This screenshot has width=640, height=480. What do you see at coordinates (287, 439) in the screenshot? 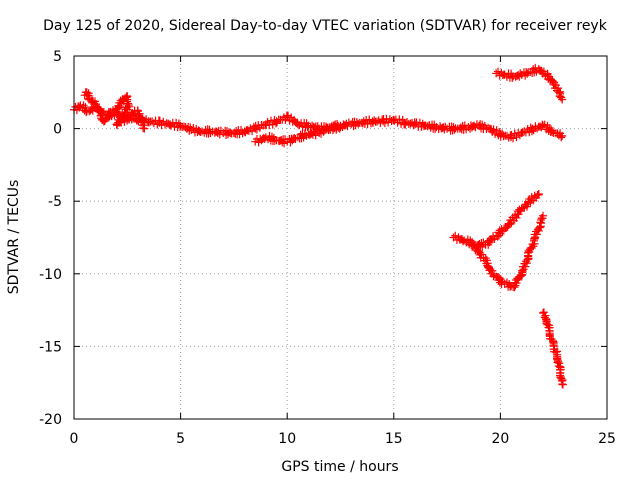
I see `x-tick-label: 10` at bounding box center [287, 439].